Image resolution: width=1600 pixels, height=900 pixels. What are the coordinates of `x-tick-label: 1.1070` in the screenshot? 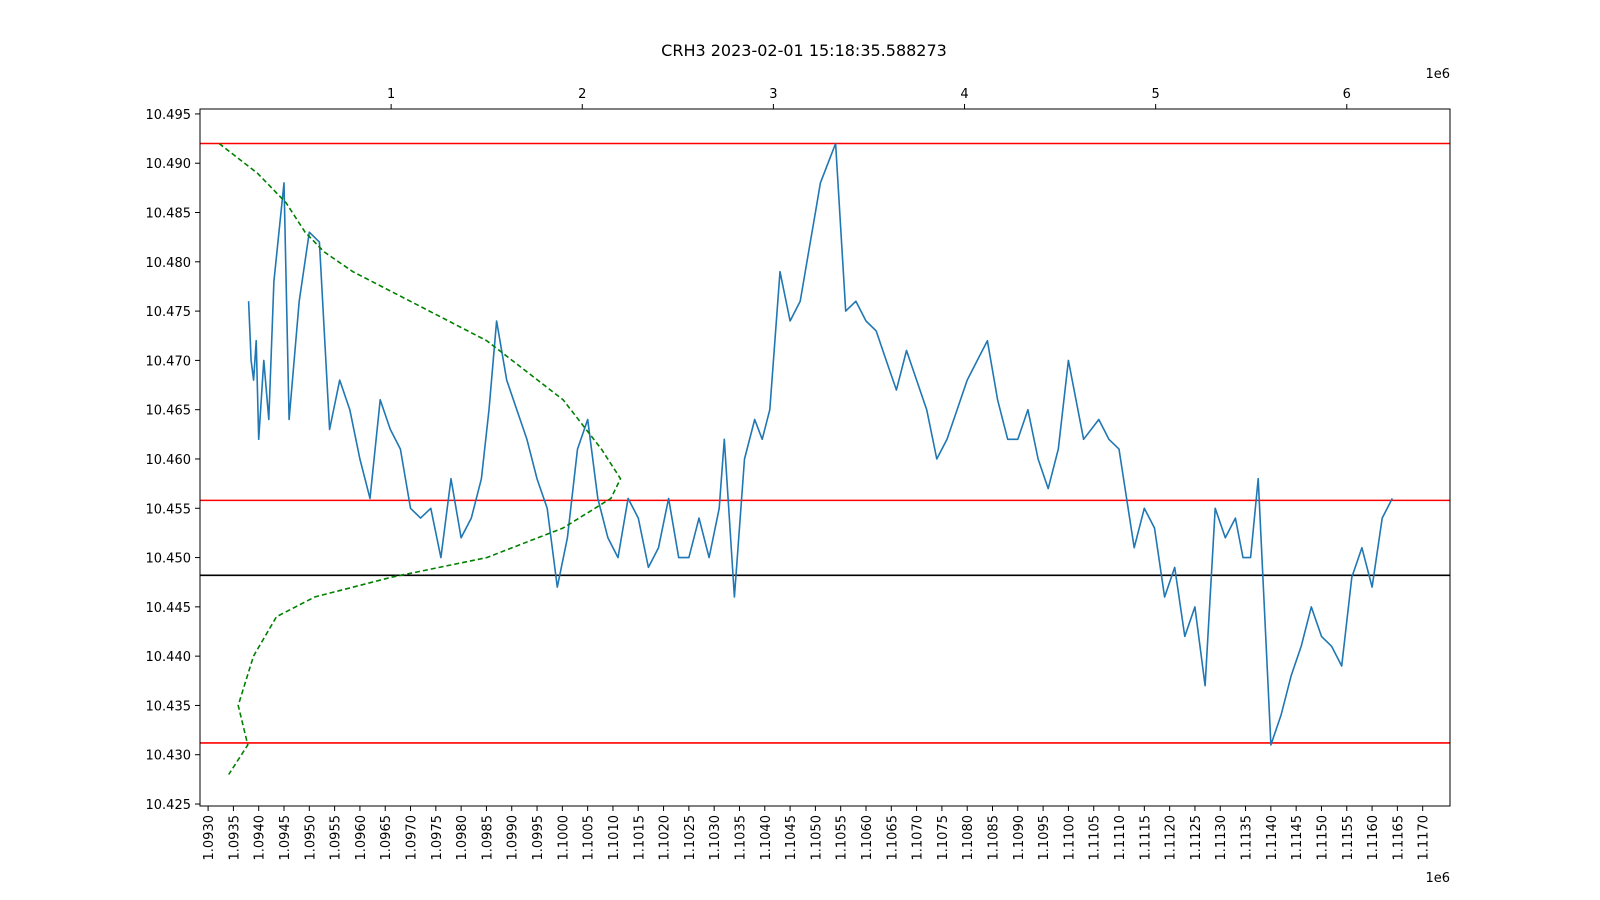 It's located at (918, 838).